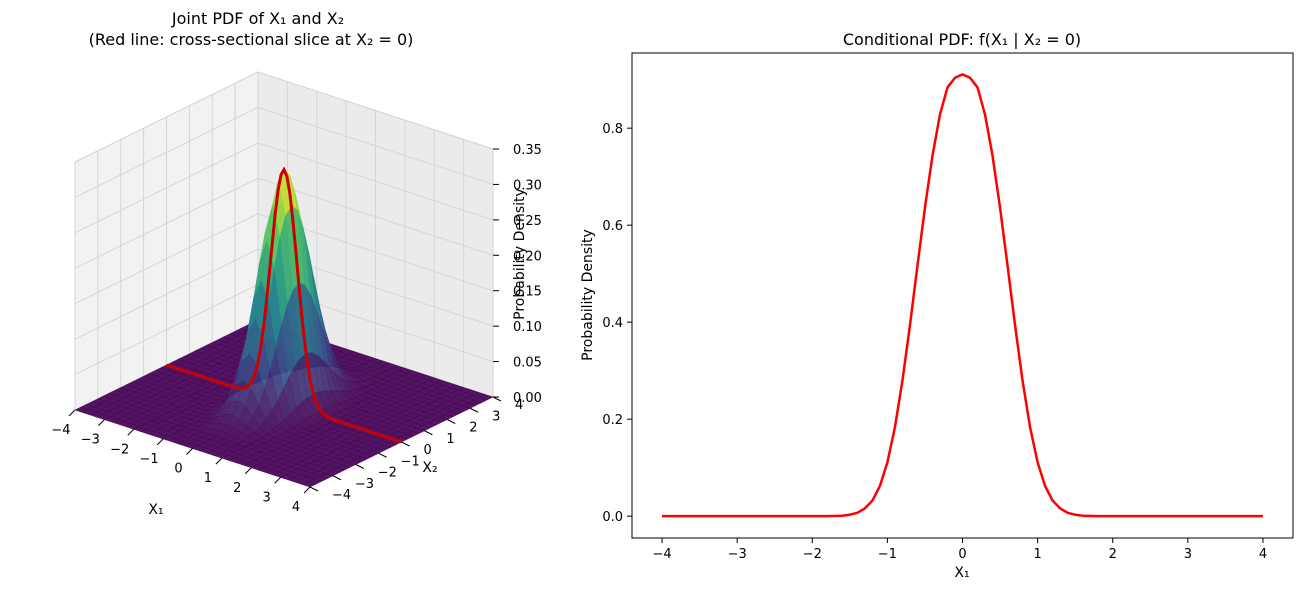 Image resolution: width=1301 pixels, height=590 pixels. I want to click on y-tick-label: 3, so click(496, 416).